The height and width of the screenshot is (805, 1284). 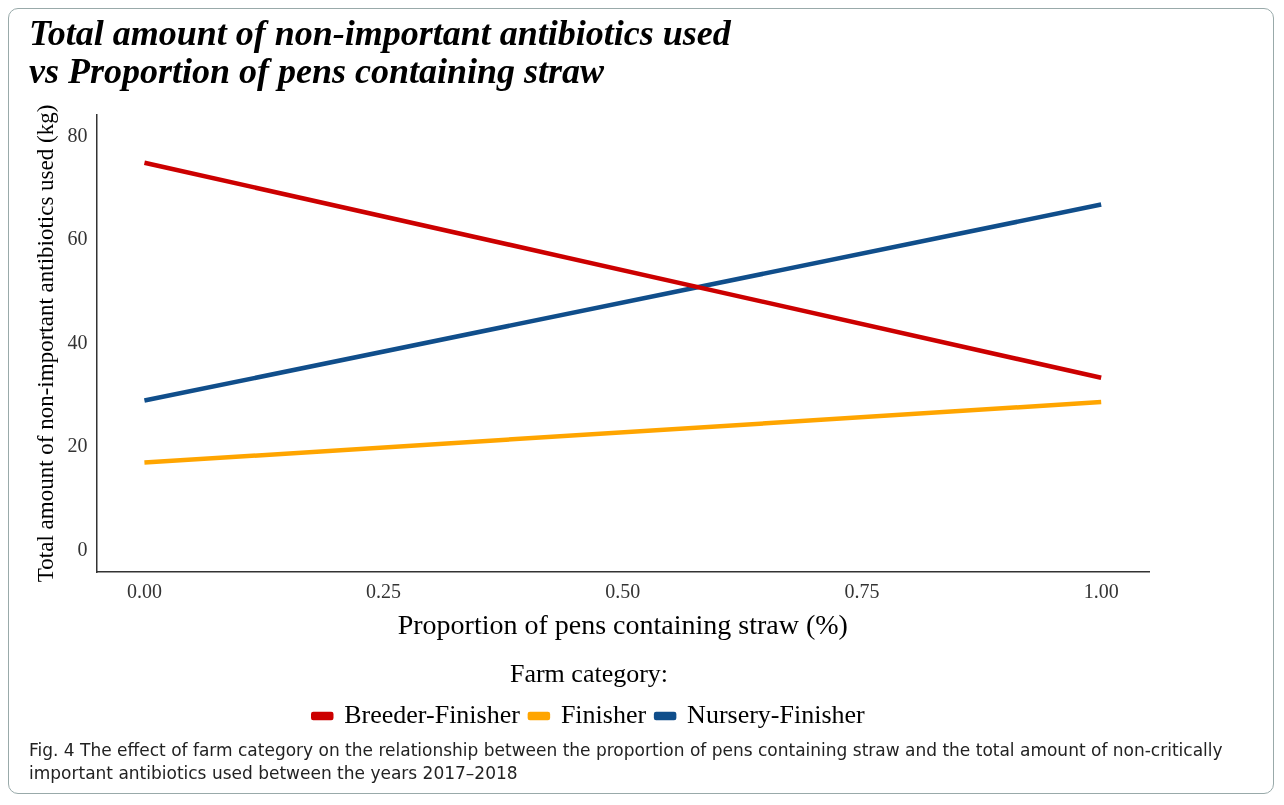 What do you see at coordinates (589, 673) in the screenshot?
I see `legend-title: Farm category:` at bounding box center [589, 673].